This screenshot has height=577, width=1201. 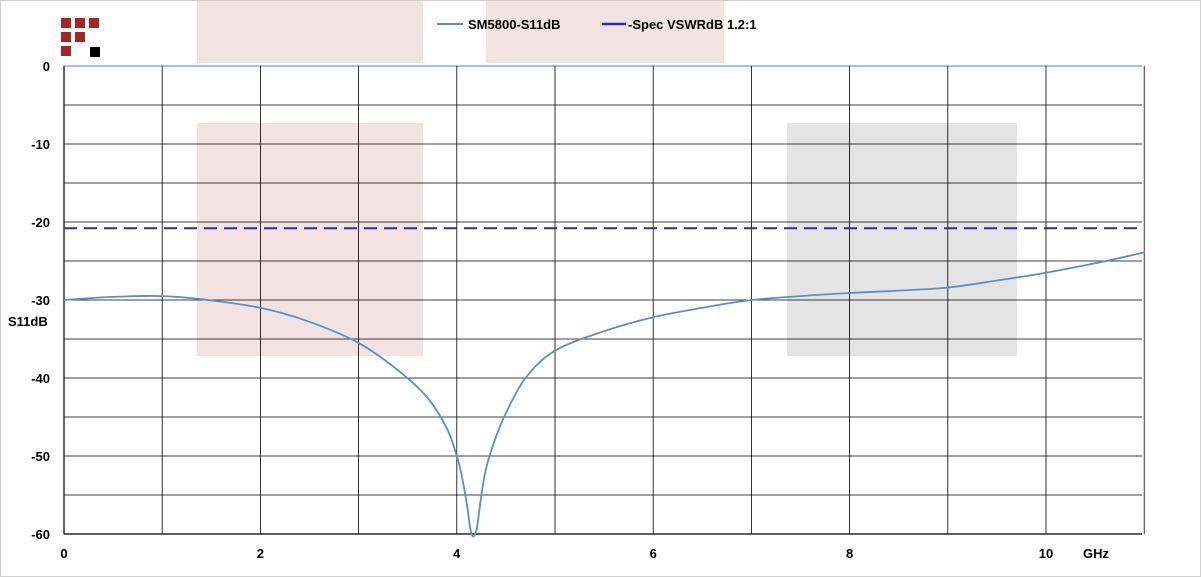 What do you see at coordinates (653, 553) in the screenshot?
I see `x-tick-label: 6` at bounding box center [653, 553].